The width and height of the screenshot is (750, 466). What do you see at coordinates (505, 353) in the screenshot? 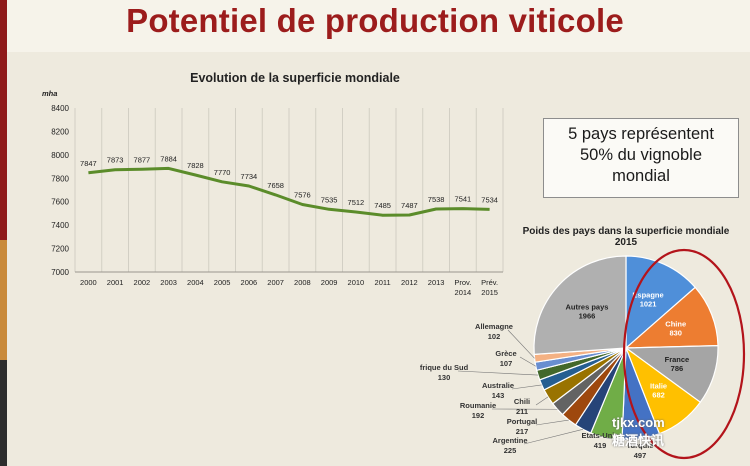
I see `slice-label: Grèce` at bounding box center [505, 353].